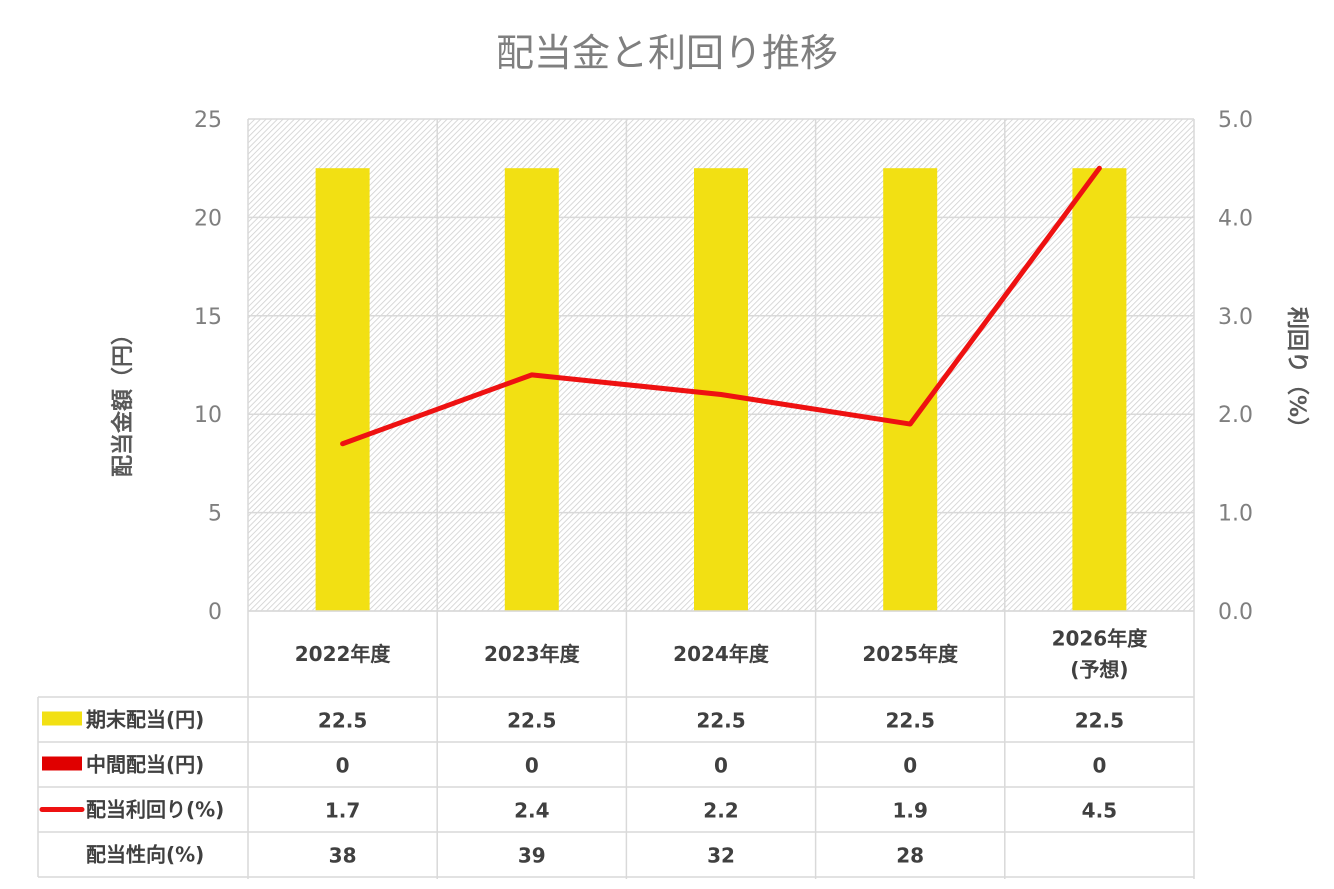  What do you see at coordinates (145, 855) in the screenshot?
I see `table-row-label: 配当性向(%)` at bounding box center [145, 855].